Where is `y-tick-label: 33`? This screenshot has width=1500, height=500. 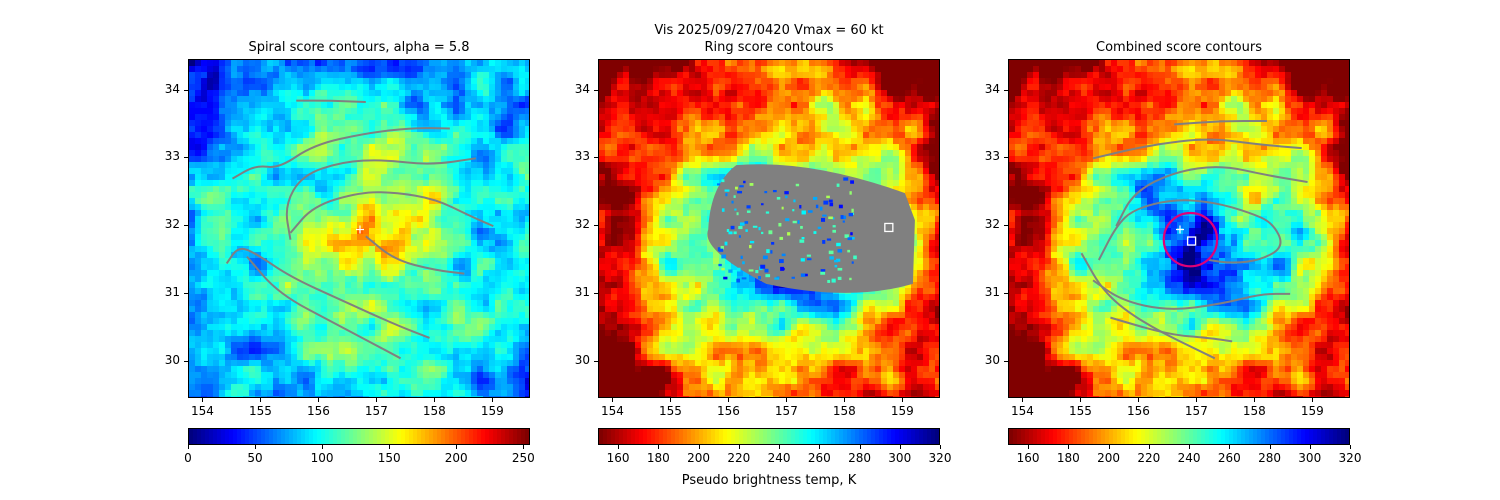 y-tick-label: 33 is located at coordinates (172, 156).